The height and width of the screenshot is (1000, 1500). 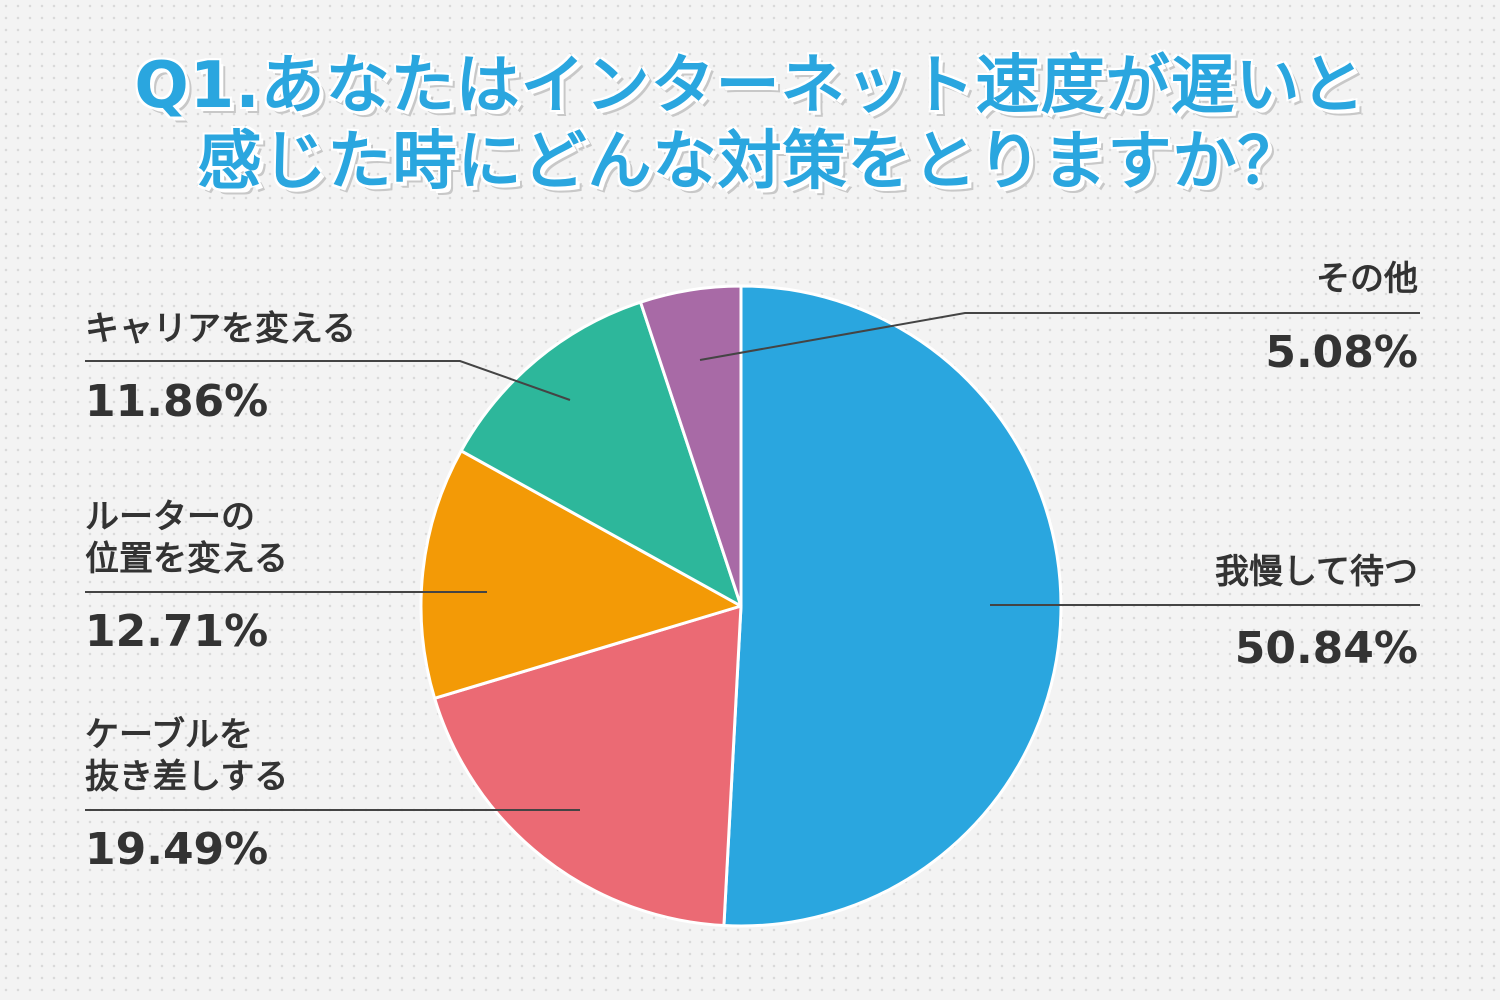 I want to click on slice-other, so click(x=691, y=446).